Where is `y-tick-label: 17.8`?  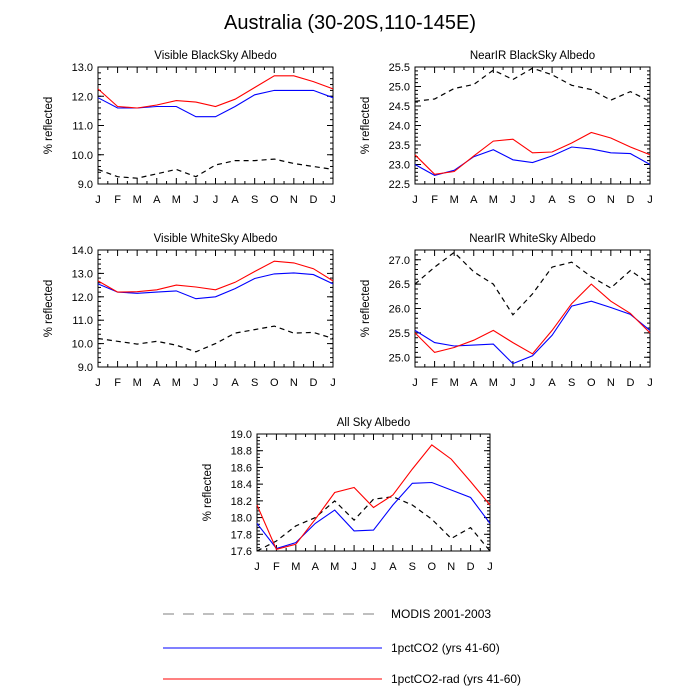
y-tick-label: 17.8 is located at coordinates (241, 535).